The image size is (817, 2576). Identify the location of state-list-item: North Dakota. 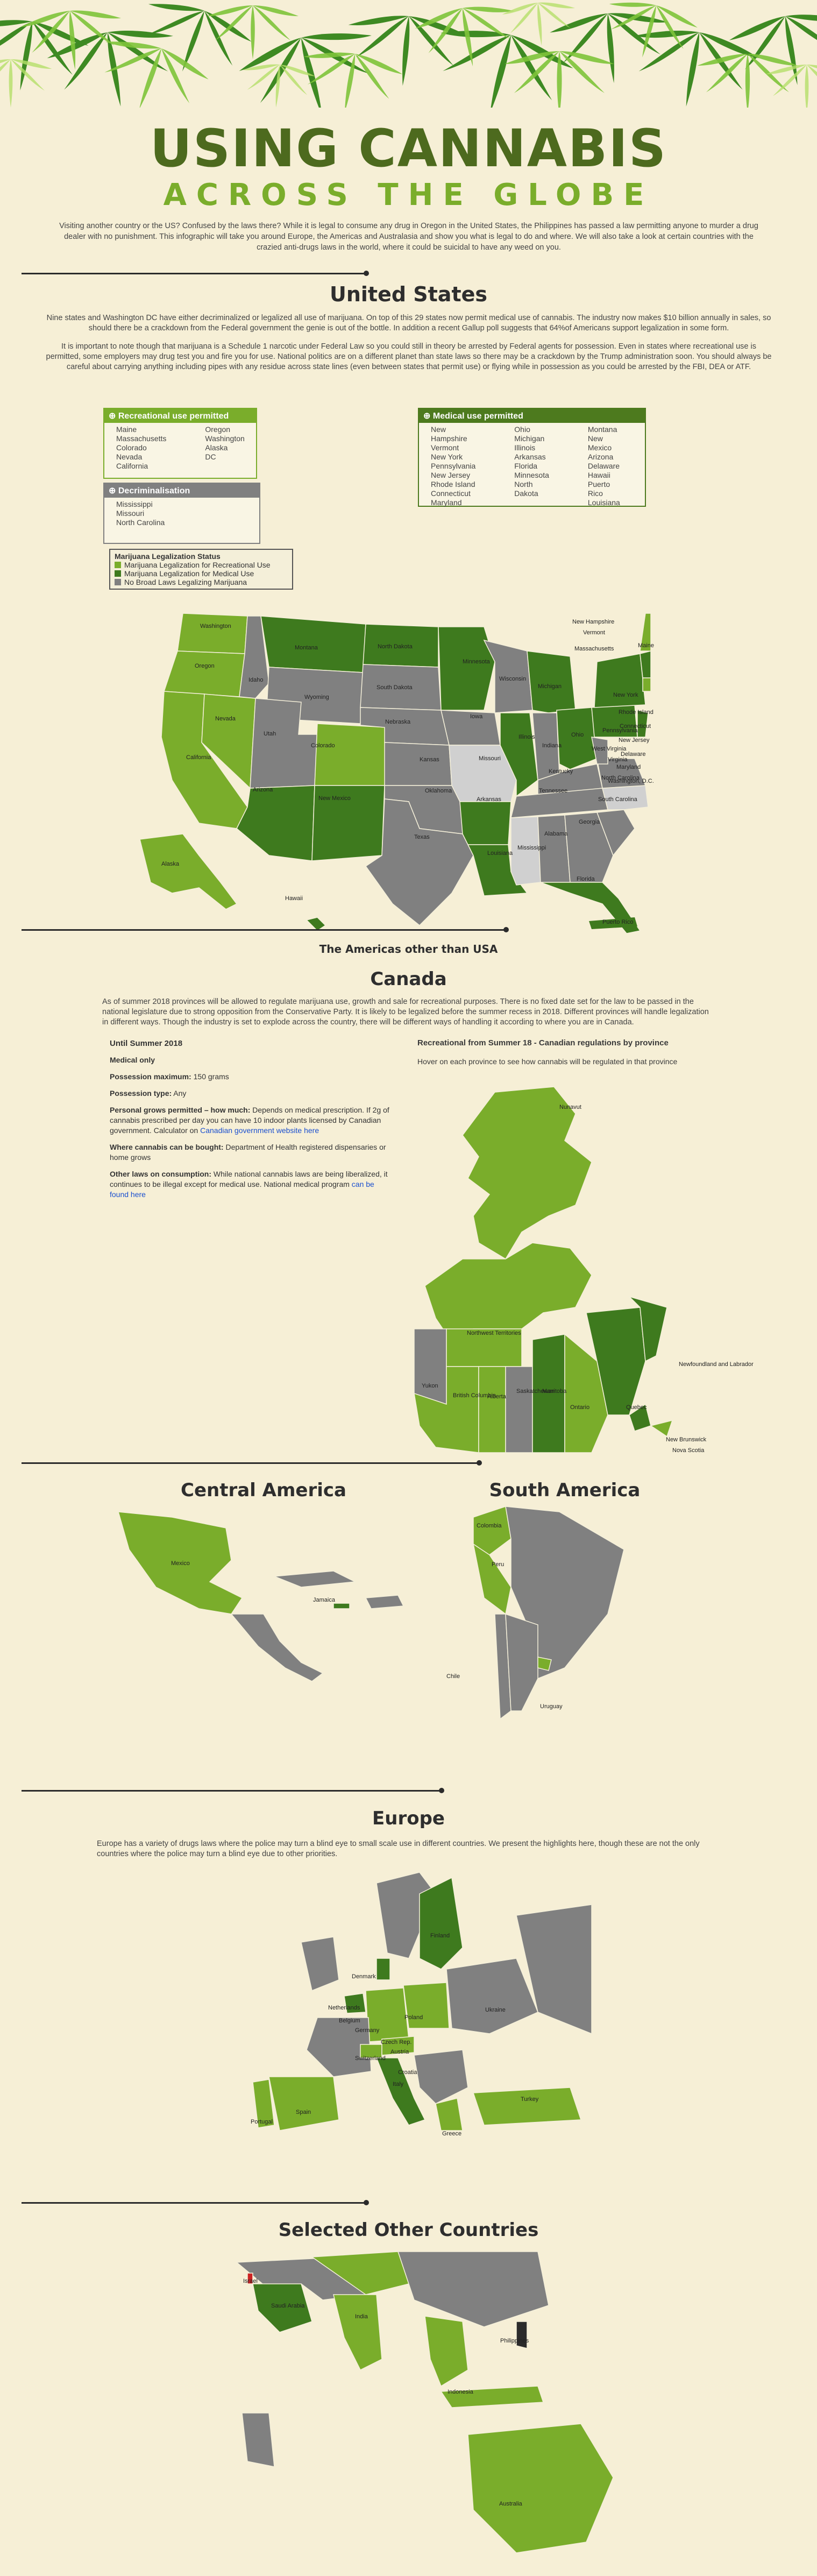
(526, 489).